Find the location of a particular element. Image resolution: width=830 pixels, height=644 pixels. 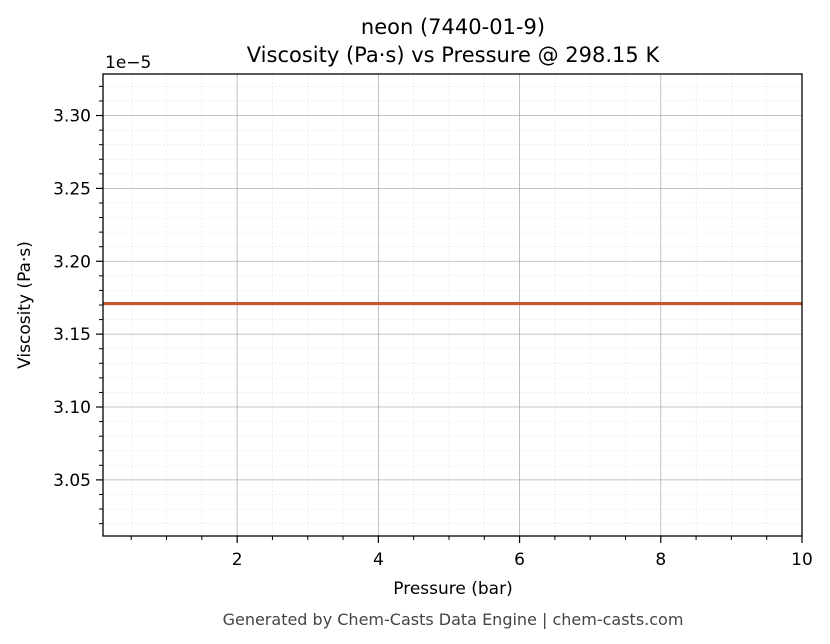

x-tick-label: 6 is located at coordinates (519, 560).